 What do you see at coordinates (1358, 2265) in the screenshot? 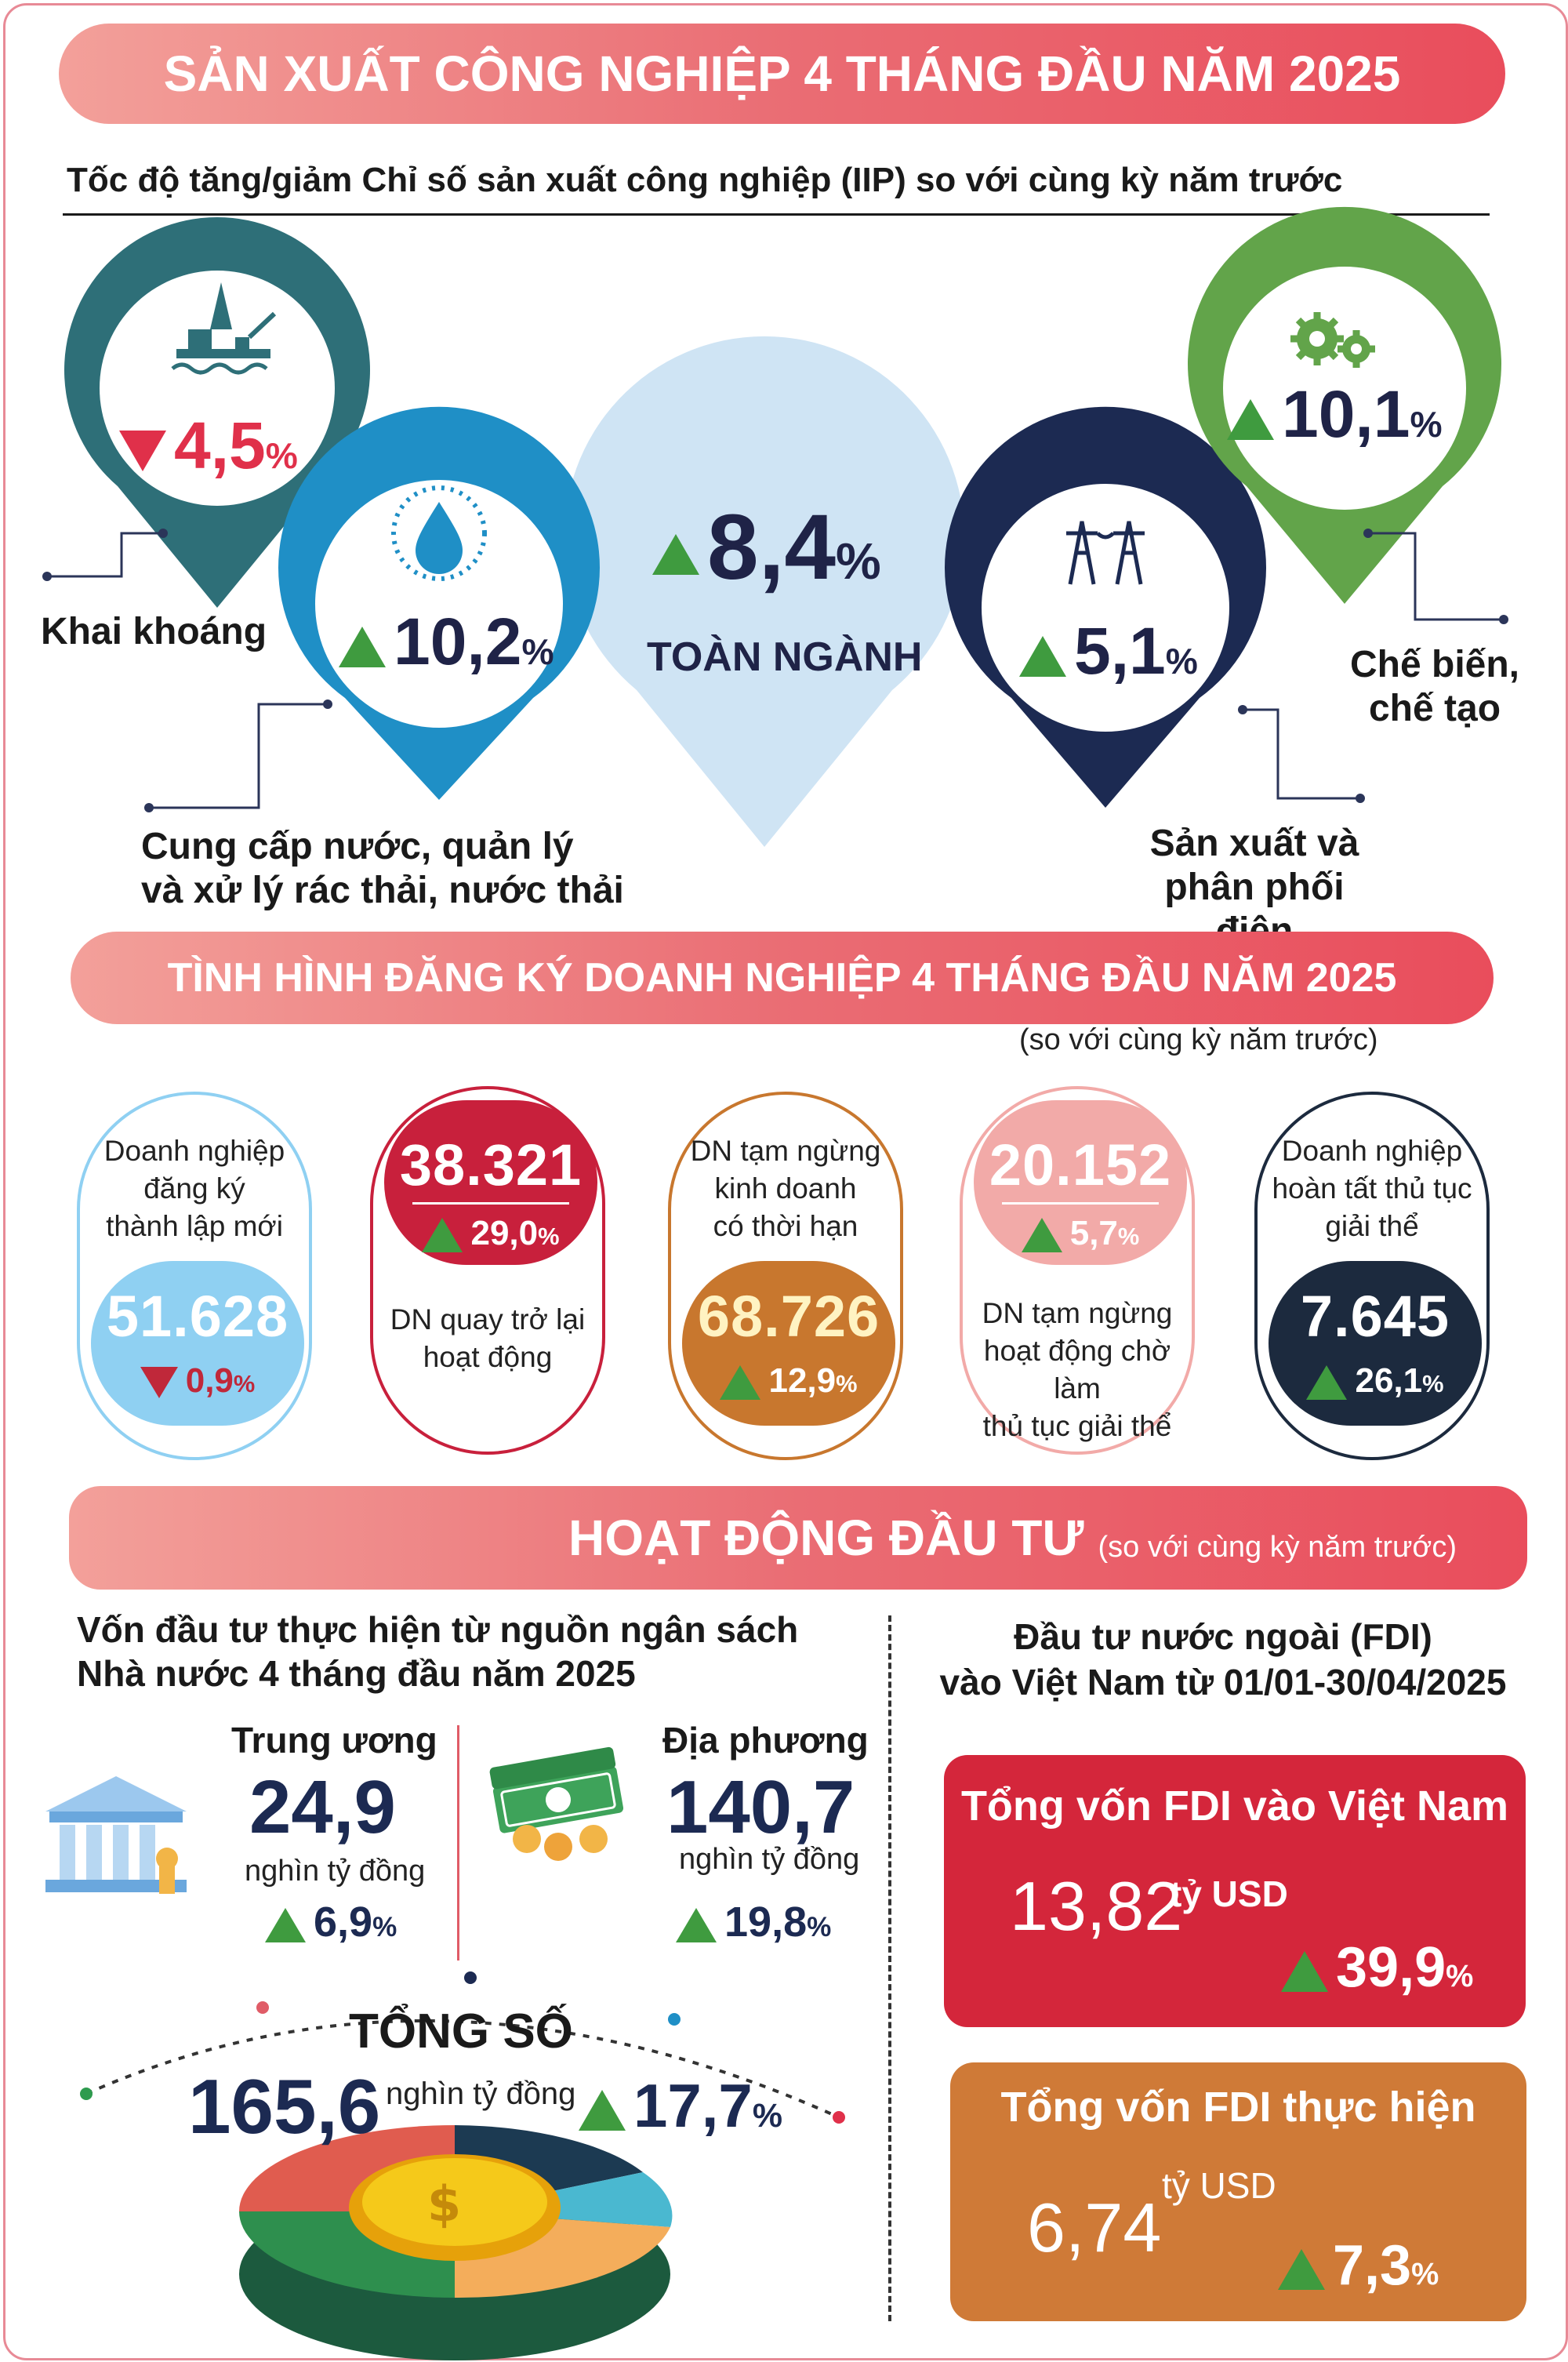
I see `fdi-realized-pct: 7,3%` at bounding box center [1358, 2265].